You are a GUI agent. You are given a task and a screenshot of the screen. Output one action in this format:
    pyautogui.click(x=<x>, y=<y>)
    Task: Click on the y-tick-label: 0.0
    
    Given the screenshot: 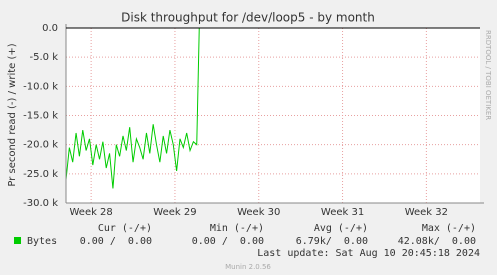 What is the action you would take?
    pyautogui.click(x=50, y=28)
    